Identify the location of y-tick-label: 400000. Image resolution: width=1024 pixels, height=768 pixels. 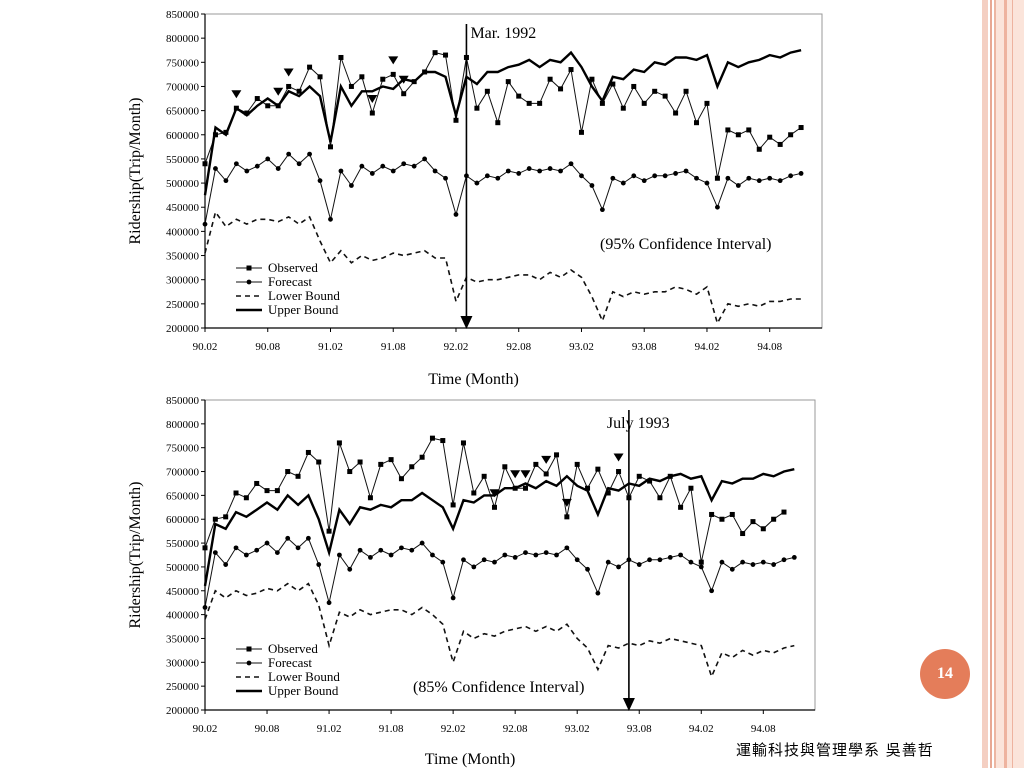
(183, 232).